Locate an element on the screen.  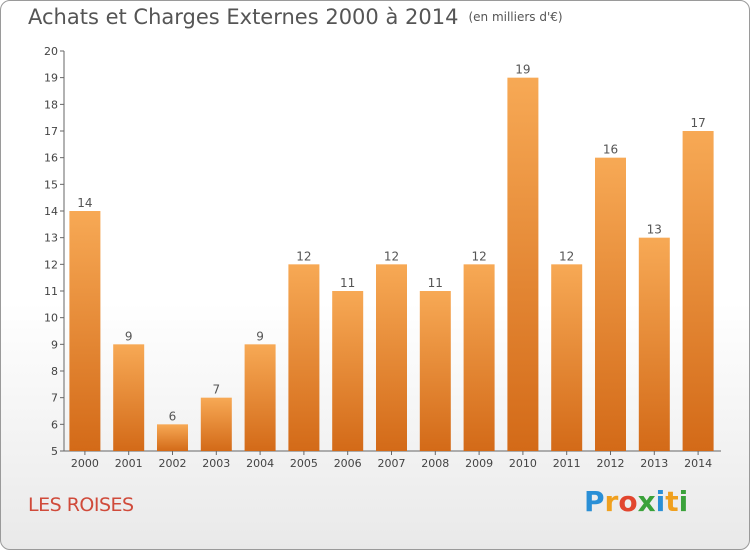
x-tick-label-2013: 2013 is located at coordinates (654, 463).